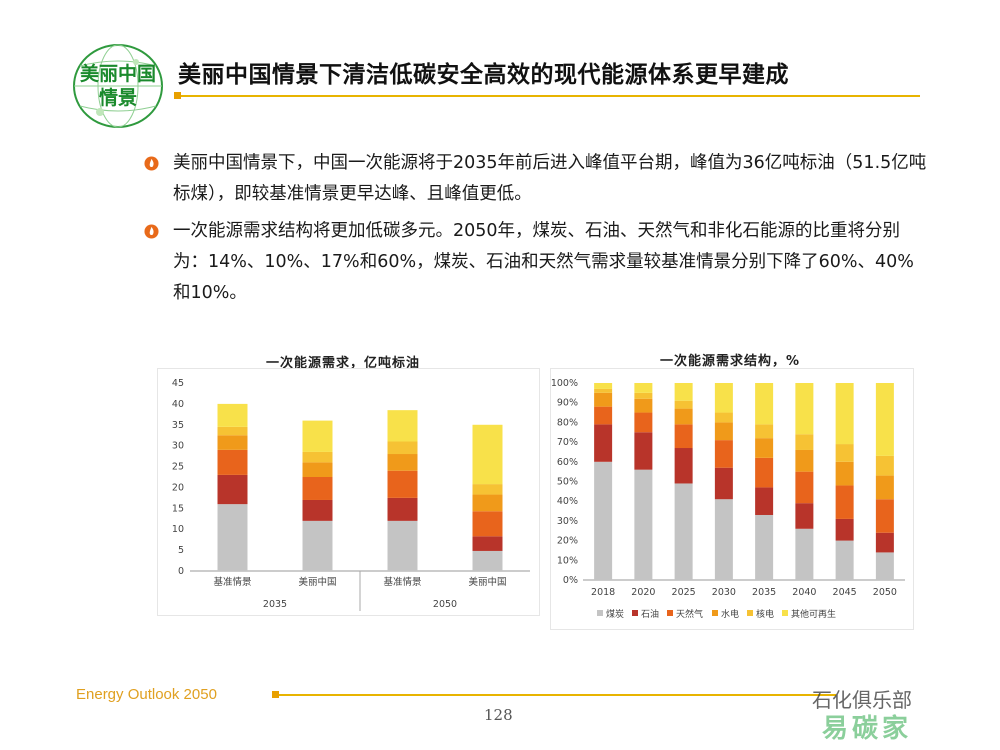 This screenshot has width=1000, height=750. Describe the element at coordinates (804, 592) in the screenshot. I see `x-tick-label: 2040` at that location.